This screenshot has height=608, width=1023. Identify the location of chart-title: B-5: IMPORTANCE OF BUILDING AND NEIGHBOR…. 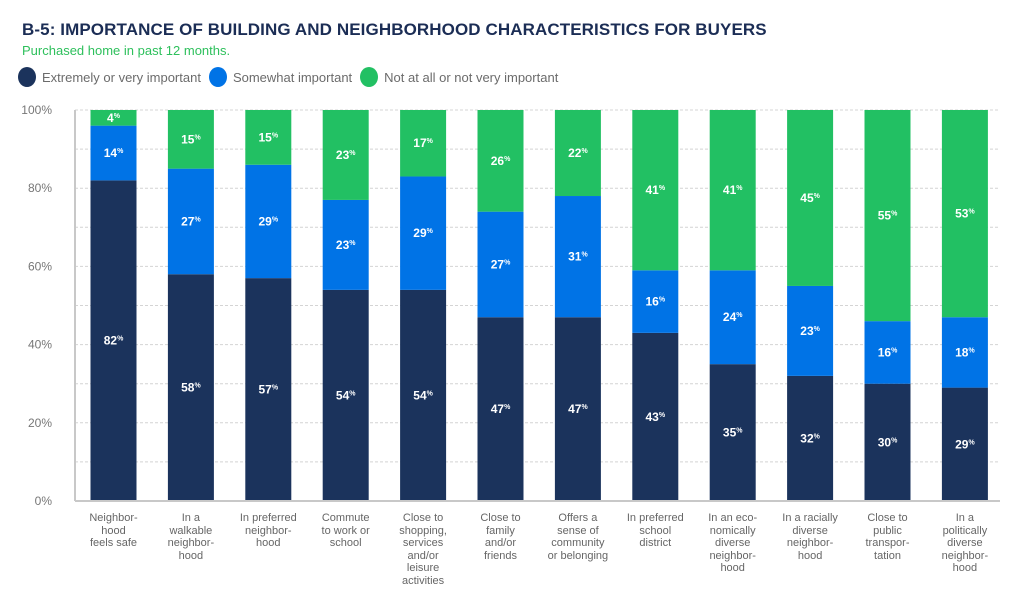
(394, 29).